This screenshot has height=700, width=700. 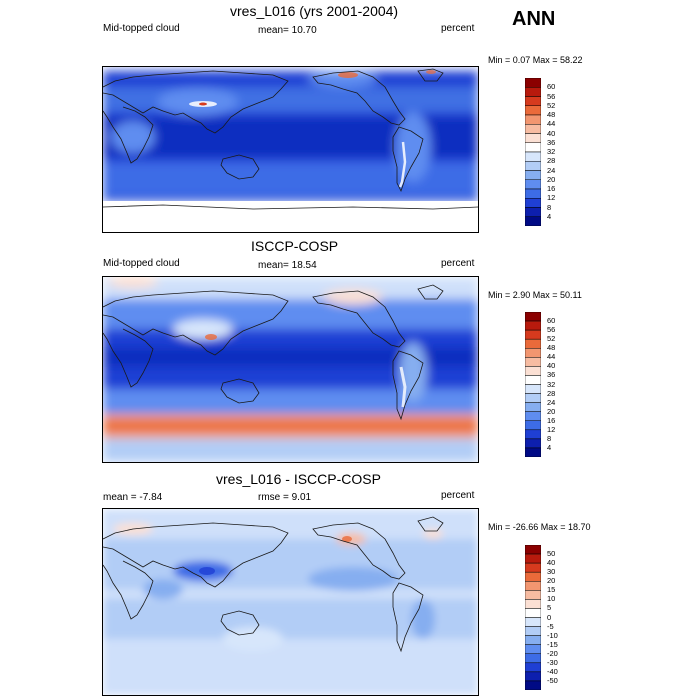 What do you see at coordinates (403, 387) in the screenshot?
I see `panel-2-andes-high` at bounding box center [403, 387].